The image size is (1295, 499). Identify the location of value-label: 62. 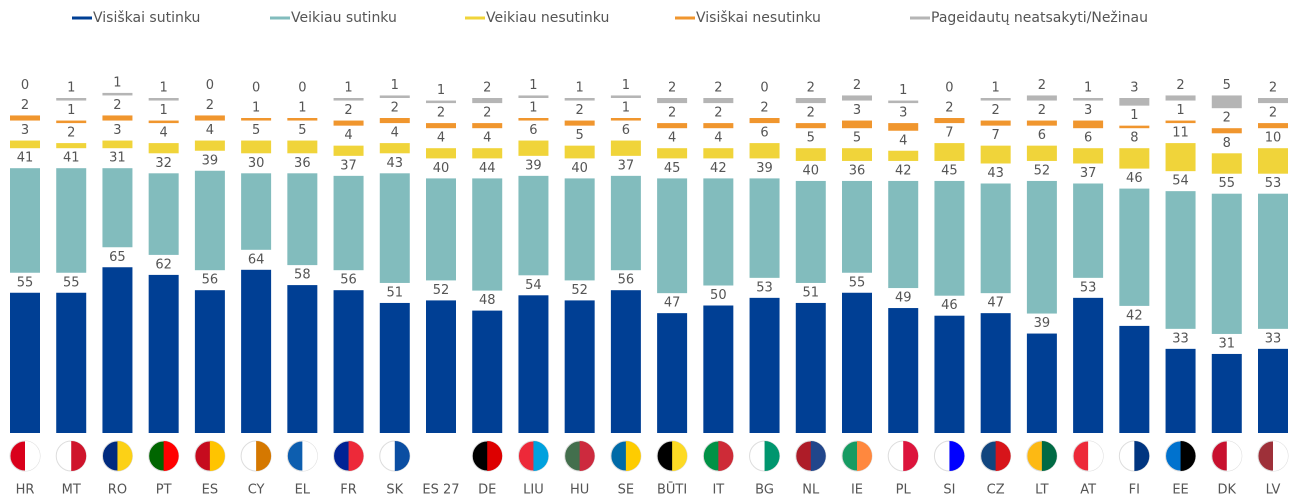
(163, 264).